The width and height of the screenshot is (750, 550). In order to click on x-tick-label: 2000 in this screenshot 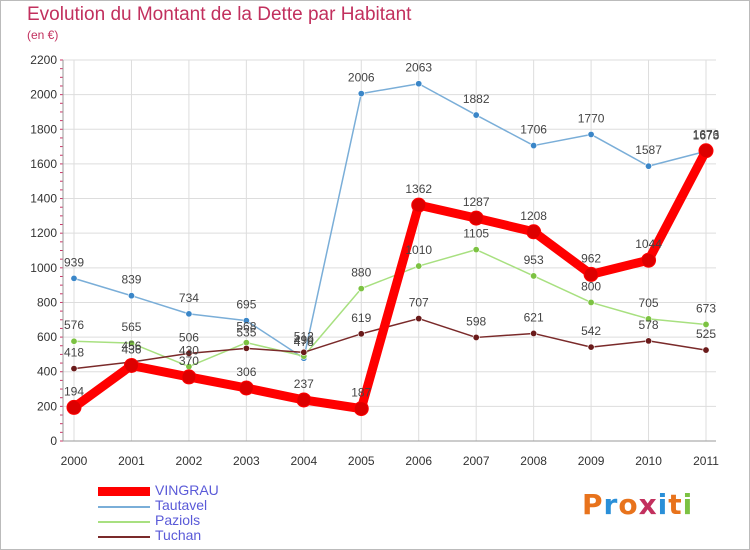, I will do `click(74, 461)`.